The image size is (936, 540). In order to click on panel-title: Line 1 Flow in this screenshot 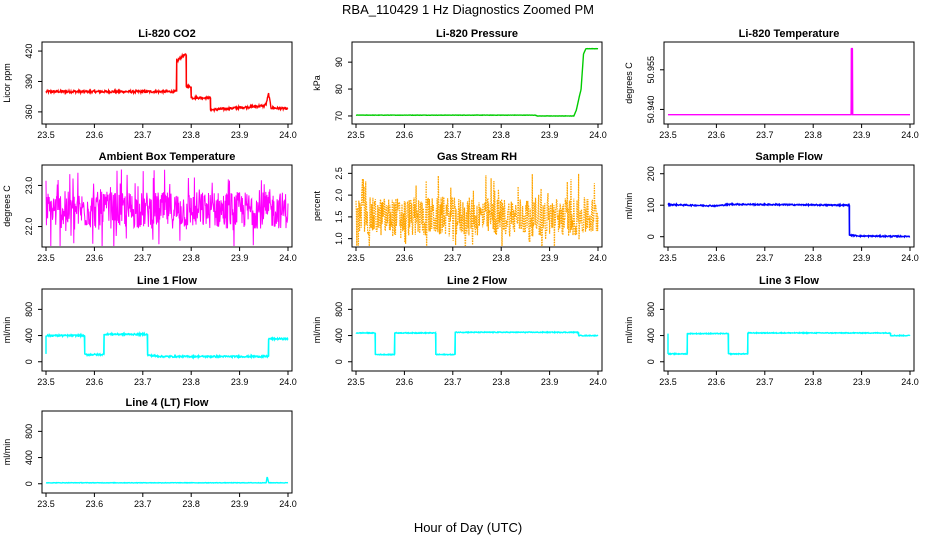, I will do `click(167, 281)`.